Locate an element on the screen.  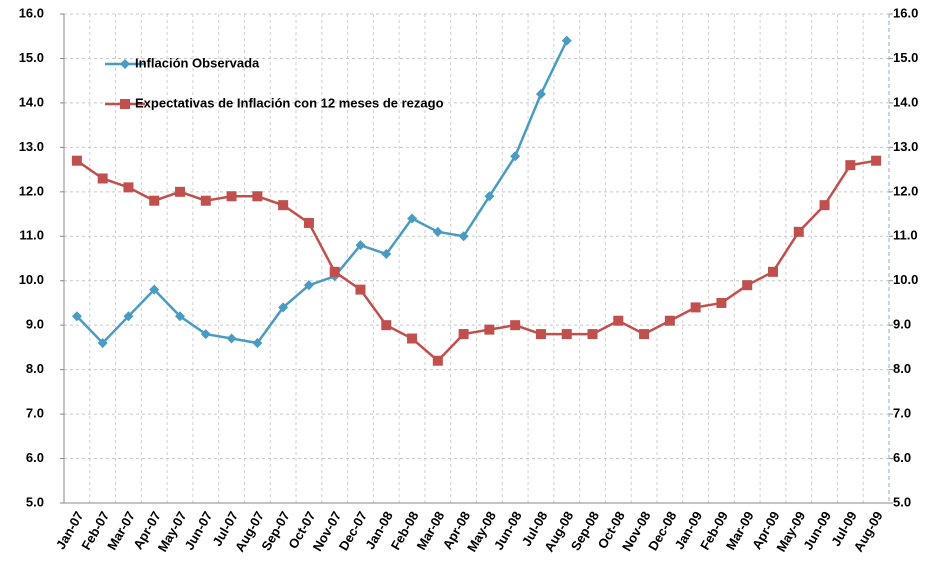
y2-tick-label: 9.0 is located at coordinates (902, 324).